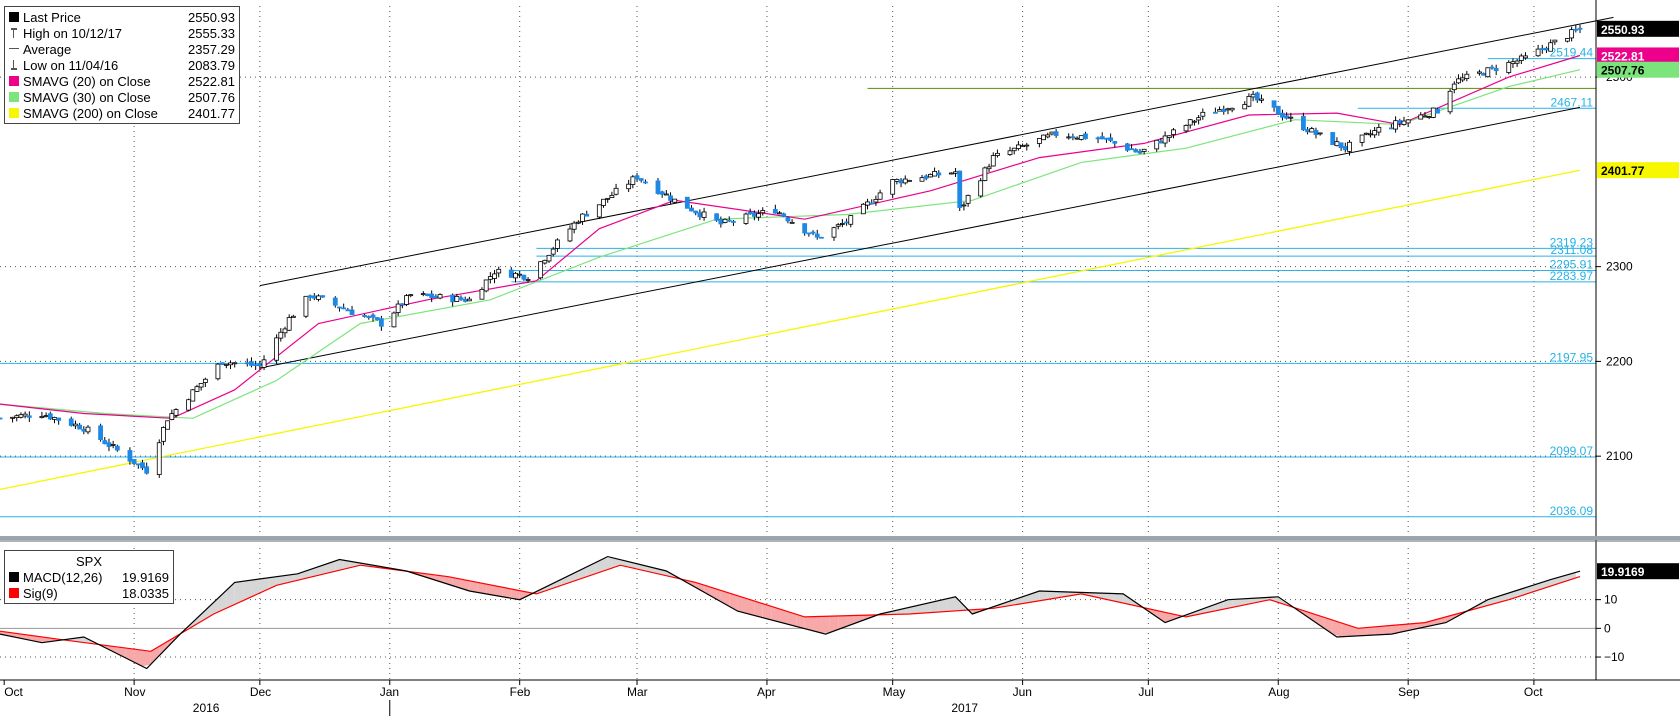  Describe the element at coordinates (1572, 357) in the screenshot. I see `level-label: 2197.95` at that location.